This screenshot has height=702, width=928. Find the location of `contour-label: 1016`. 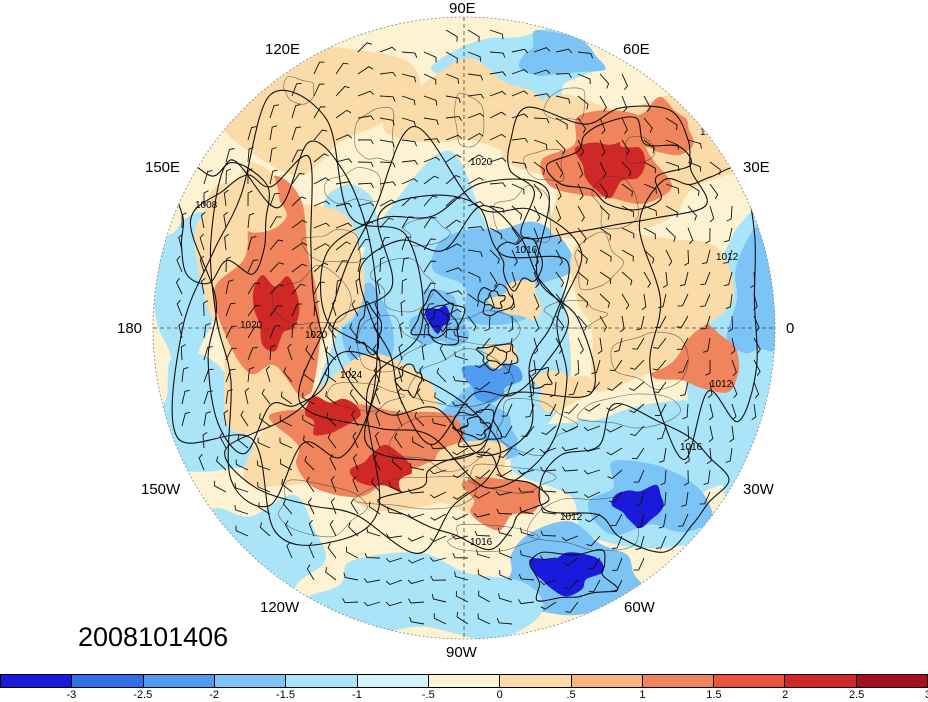

contour-label: 1016 is located at coordinates (481, 542).